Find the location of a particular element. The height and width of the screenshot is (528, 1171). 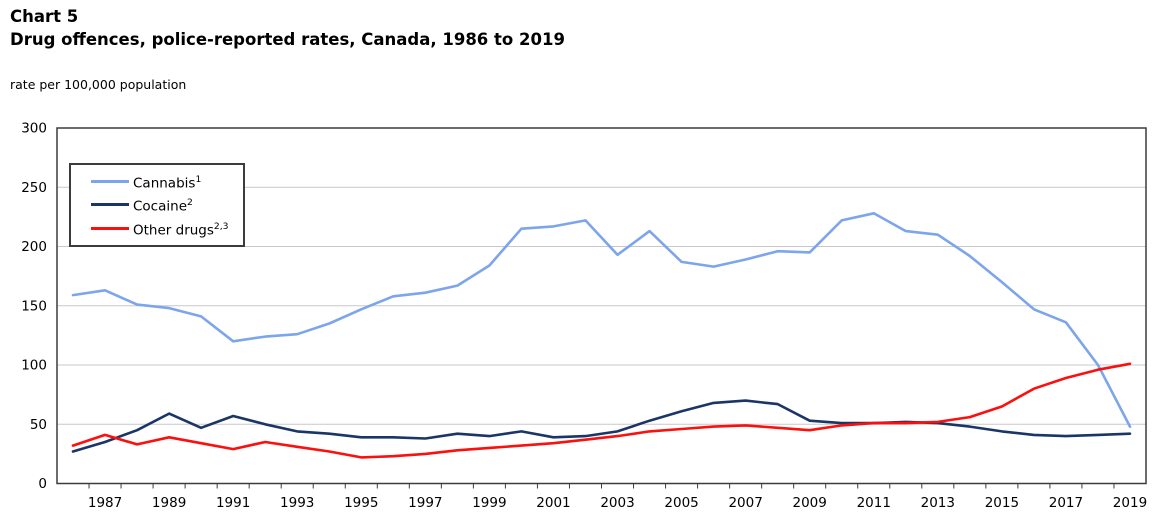

x-axis-label-2001: 2001 is located at coordinates (553, 503).